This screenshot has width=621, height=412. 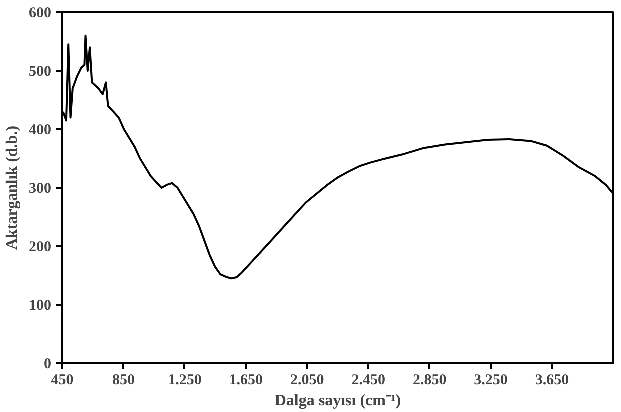 I want to click on y-tick-label: 300, so click(x=40, y=189).